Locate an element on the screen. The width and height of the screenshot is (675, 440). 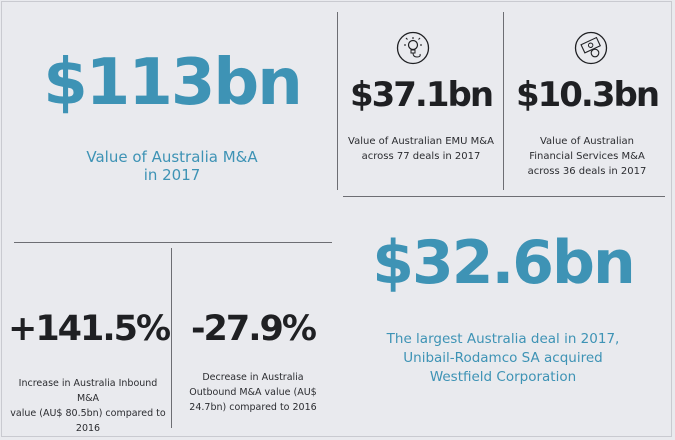
divider-vertical-bottom-left is located at coordinates (171, 338).